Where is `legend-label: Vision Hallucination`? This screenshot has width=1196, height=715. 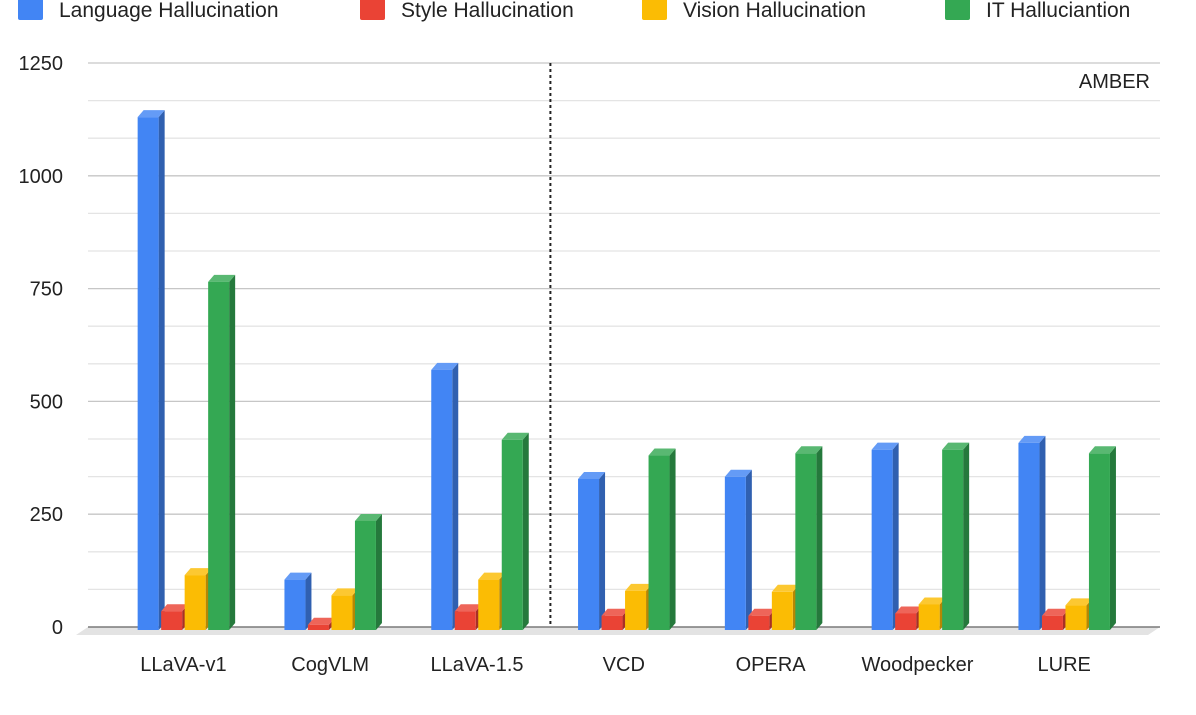 legend-label: Vision Hallucination is located at coordinates (774, 11).